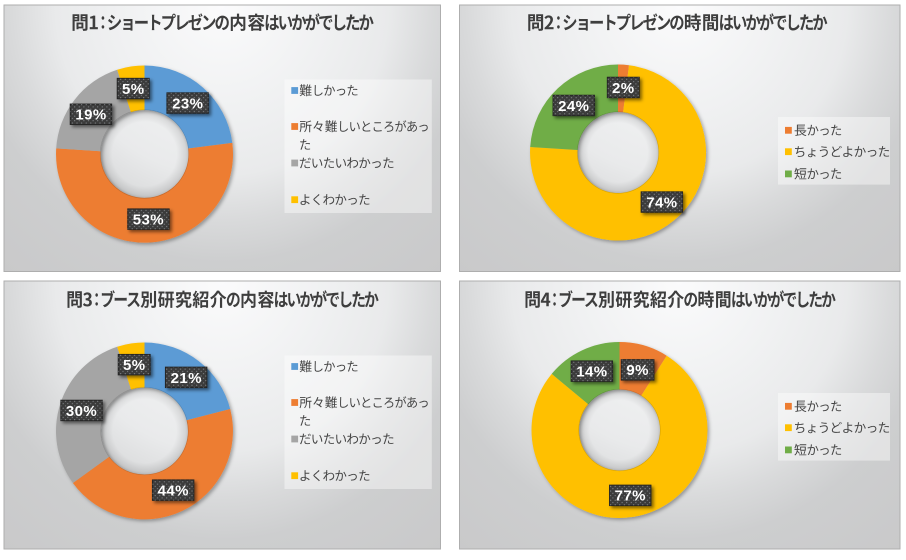 The image size is (906, 560). I want to click on svg-text: 74%, so click(661, 203).